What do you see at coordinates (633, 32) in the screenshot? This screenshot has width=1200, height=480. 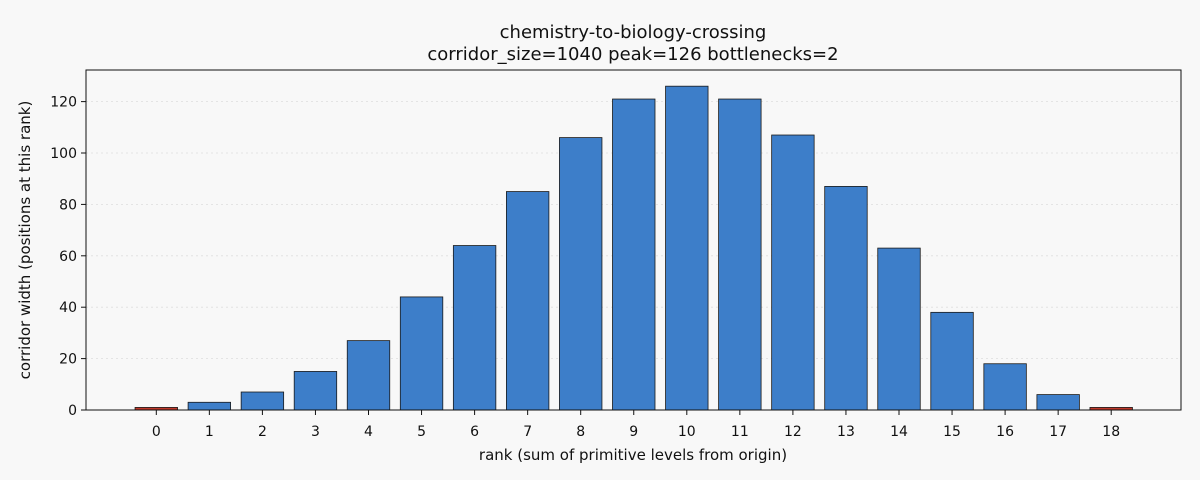 I see `chart-title: chemistry-to-biology-crossing` at bounding box center [633, 32].